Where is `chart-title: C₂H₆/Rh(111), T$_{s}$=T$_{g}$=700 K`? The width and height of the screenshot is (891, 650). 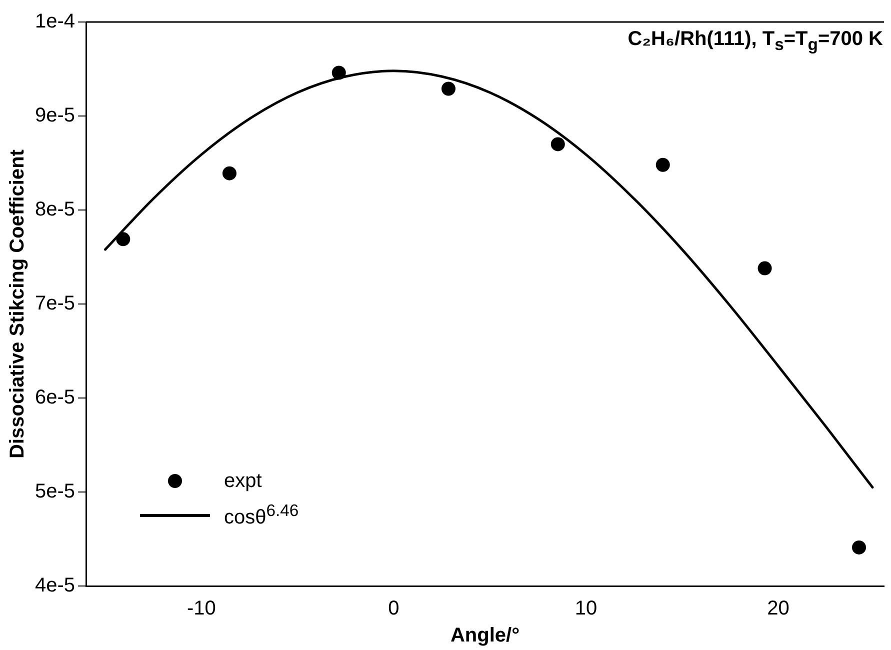 chart-title: C₂H₆/Rh(111), T$_{s}$=T$_{g}$=700 K is located at coordinates (755, 41).